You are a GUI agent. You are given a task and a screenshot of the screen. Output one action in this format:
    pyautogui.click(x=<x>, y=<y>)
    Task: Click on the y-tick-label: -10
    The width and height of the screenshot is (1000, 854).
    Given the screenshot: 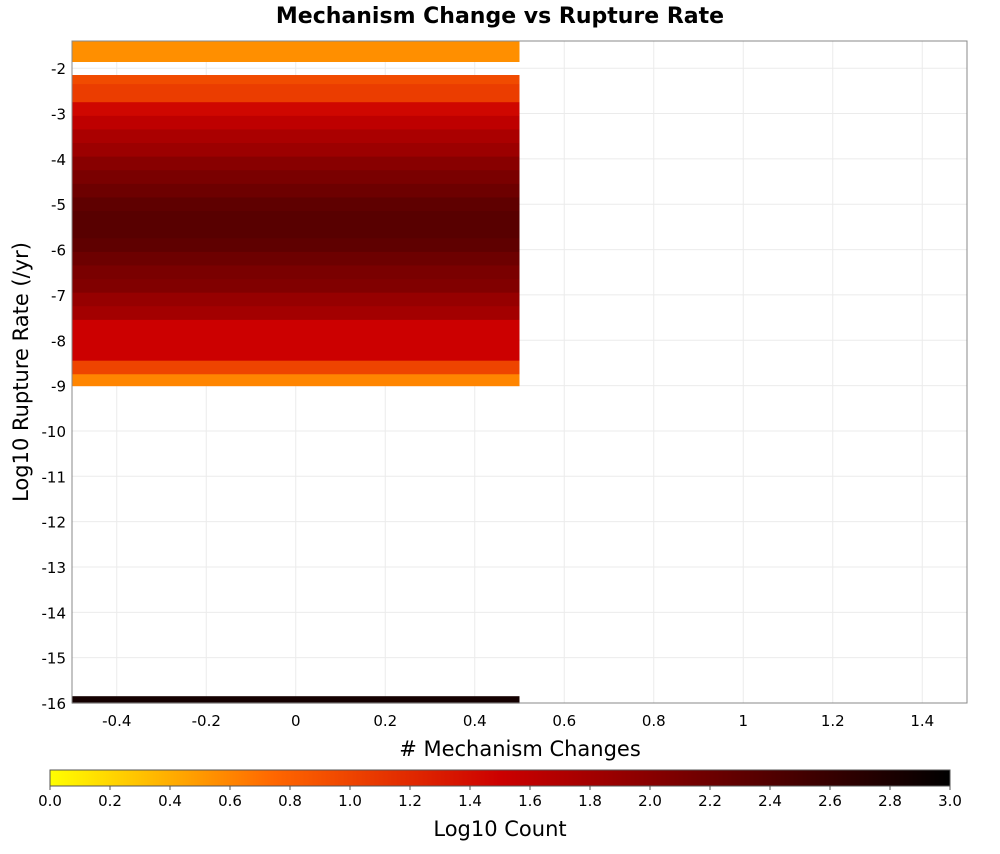 What is the action you would take?
    pyautogui.click(x=54, y=432)
    